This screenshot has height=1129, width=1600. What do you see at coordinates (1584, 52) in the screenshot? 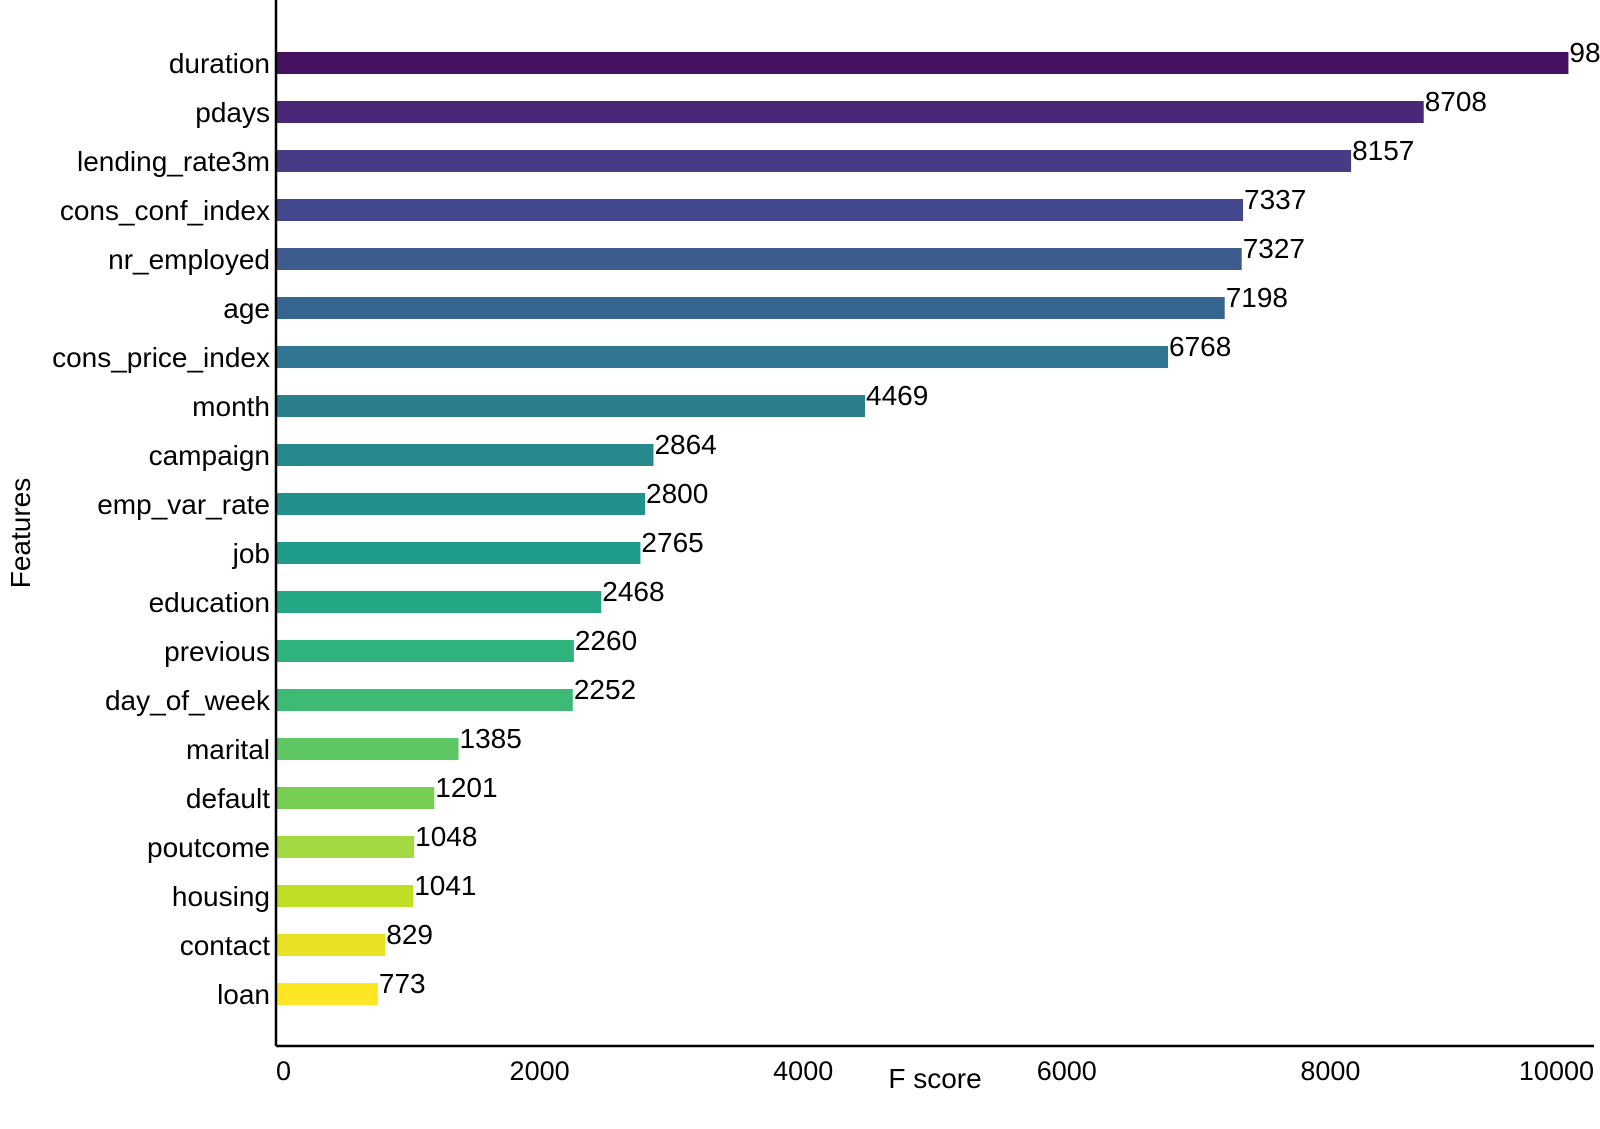
I see `value-label-duration: 9806` at bounding box center [1584, 52].